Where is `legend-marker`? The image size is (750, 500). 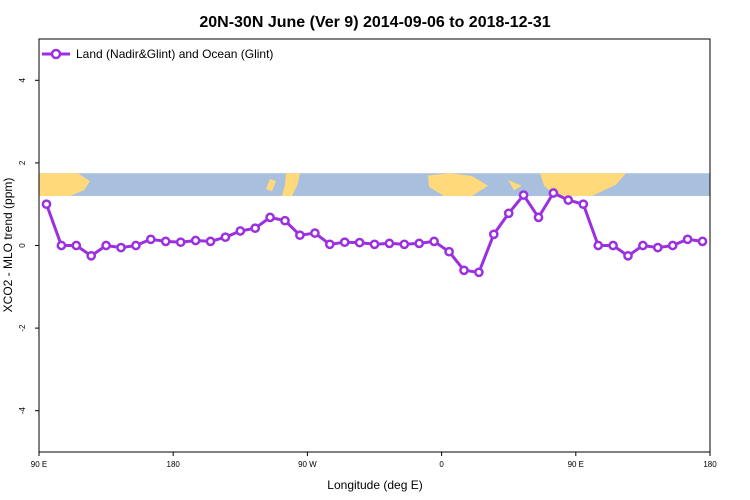 legend-marker is located at coordinates (56, 54).